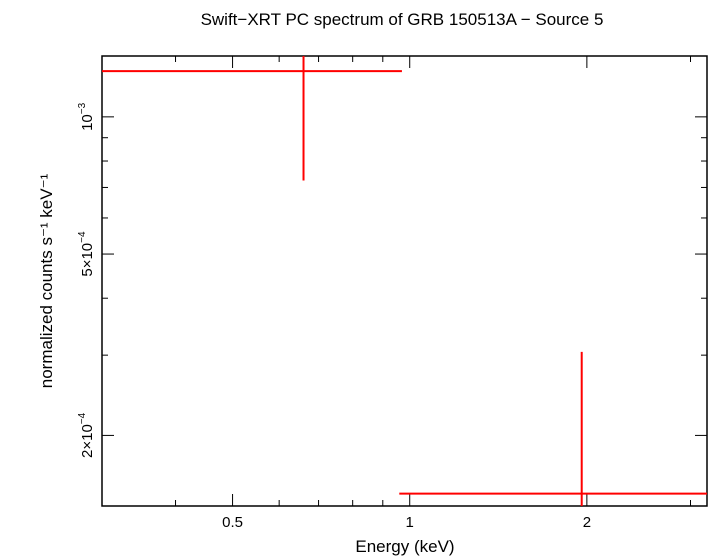 This screenshot has width=710, height=556. What do you see at coordinates (587, 522) in the screenshot?
I see `x-tick-label: 2` at bounding box center [587, 522].